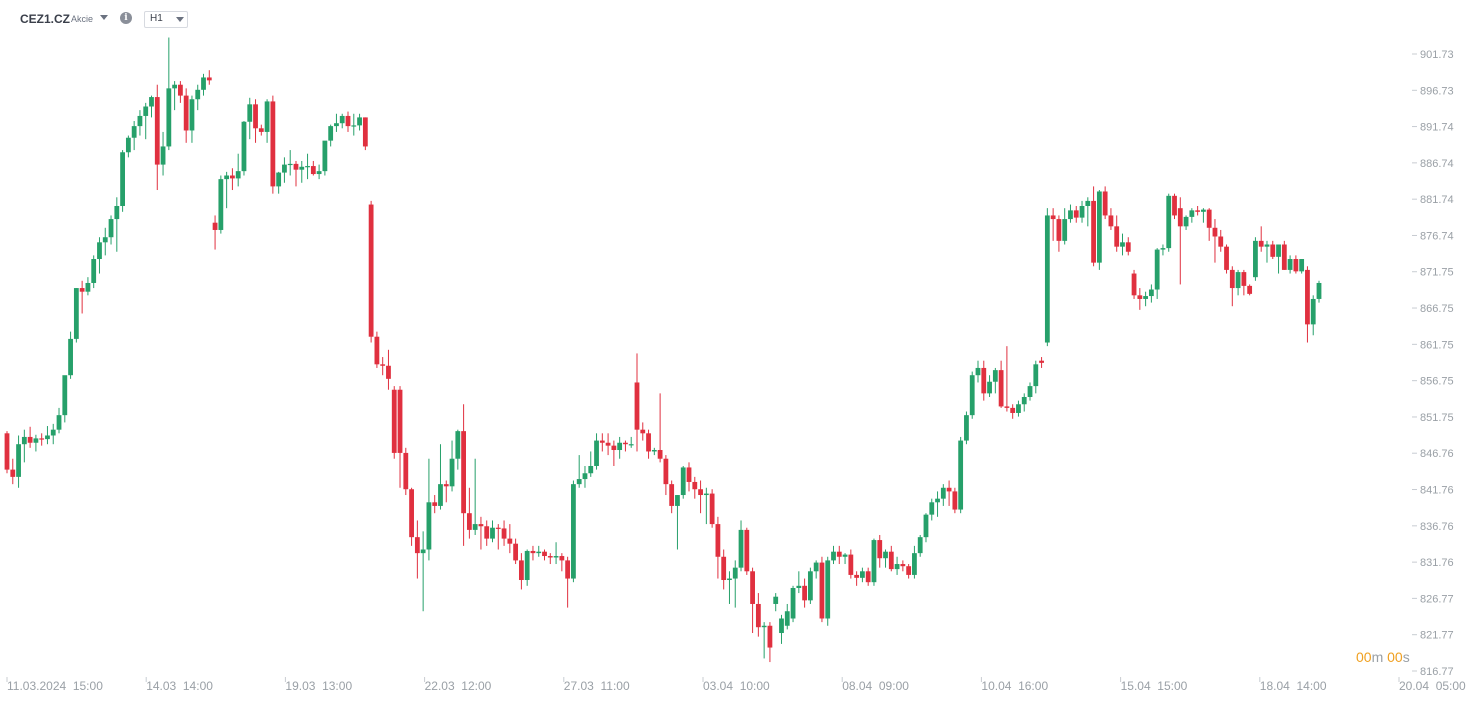 Image resolution: width=1482 pixels, height=702 pixels. Describe the element at coordinates (166, 19) in the screenshot. I see `timeframe-select: H1` at that location.